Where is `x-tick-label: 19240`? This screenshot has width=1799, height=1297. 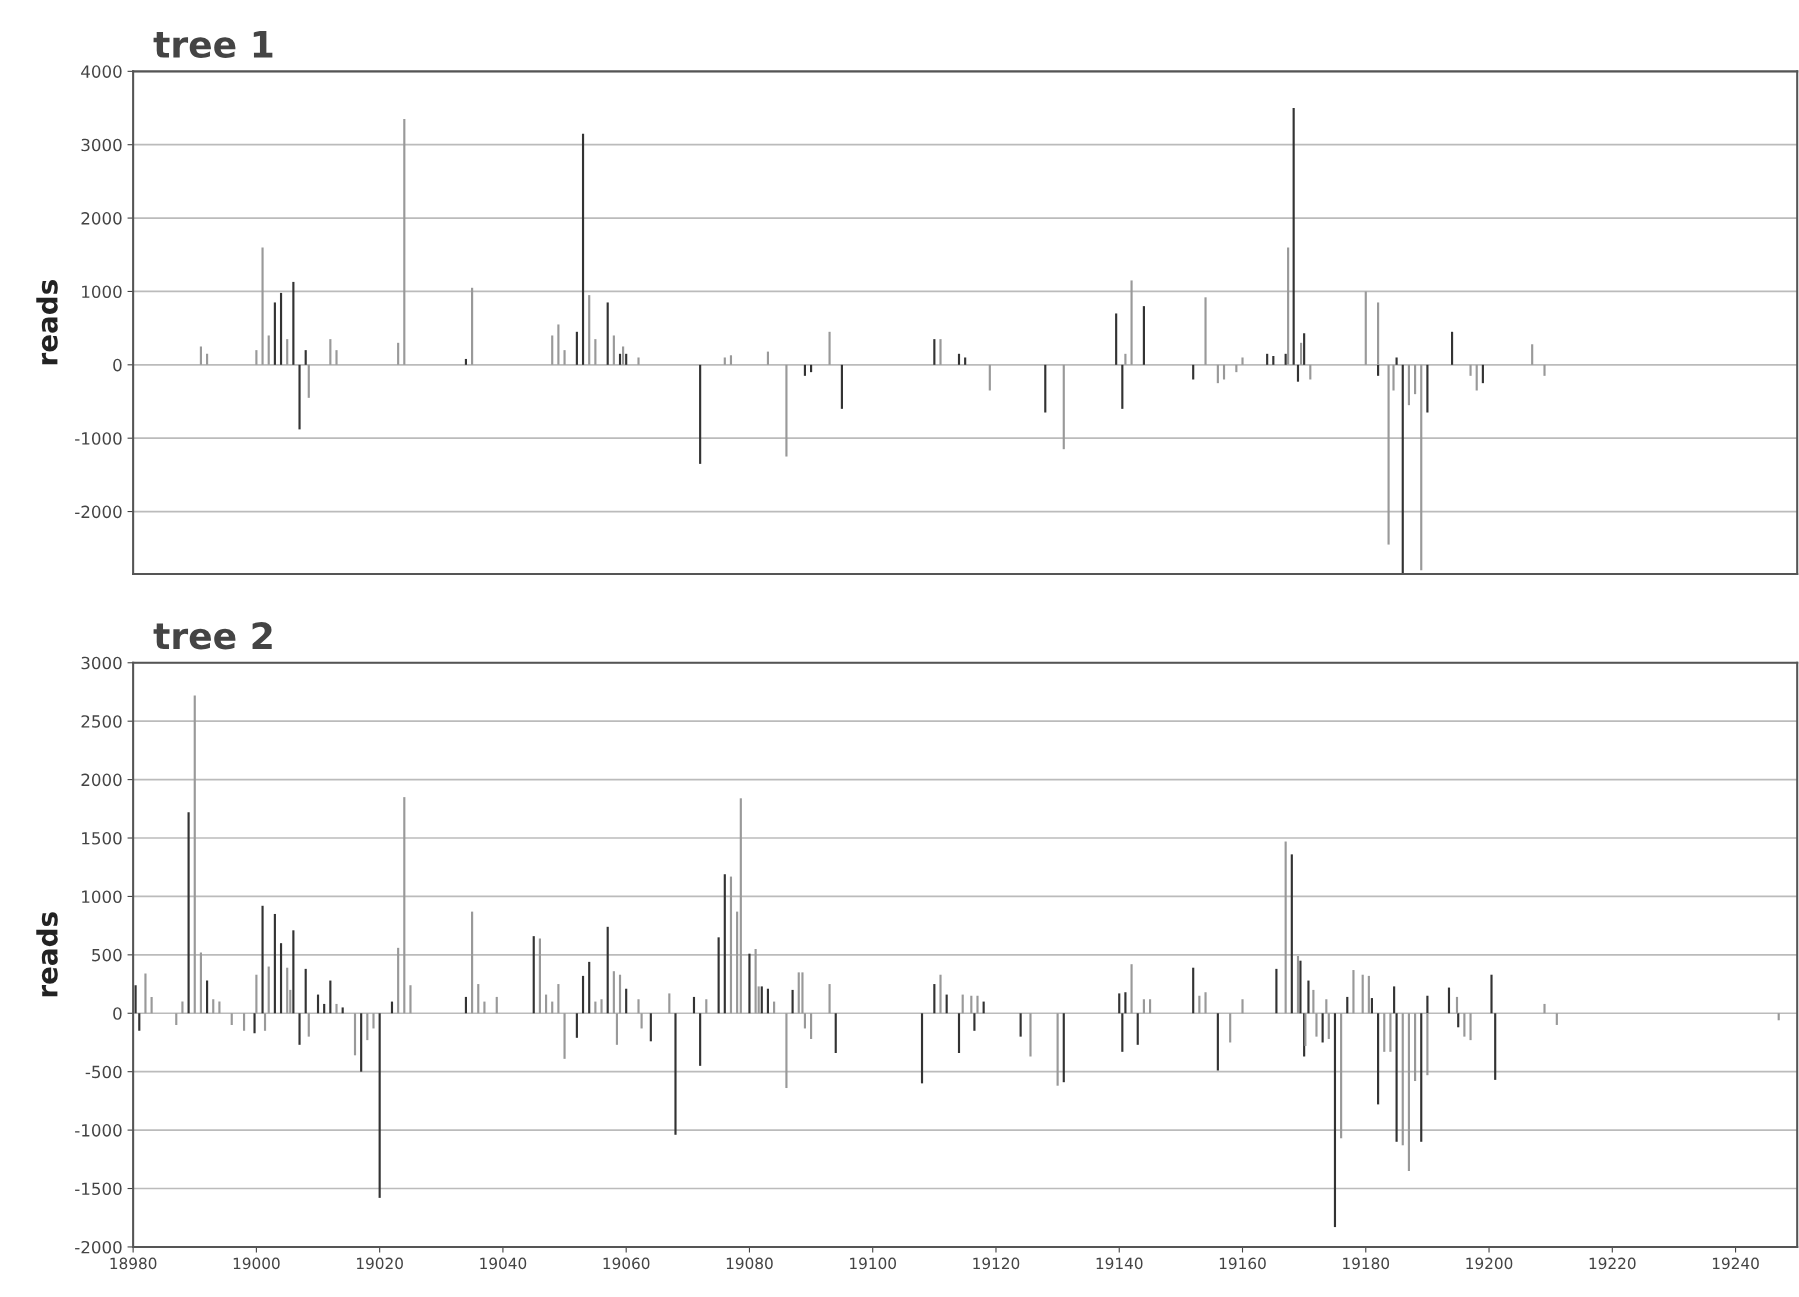 x-tick-label: 19240 is located at coordinates (1735, 1263).